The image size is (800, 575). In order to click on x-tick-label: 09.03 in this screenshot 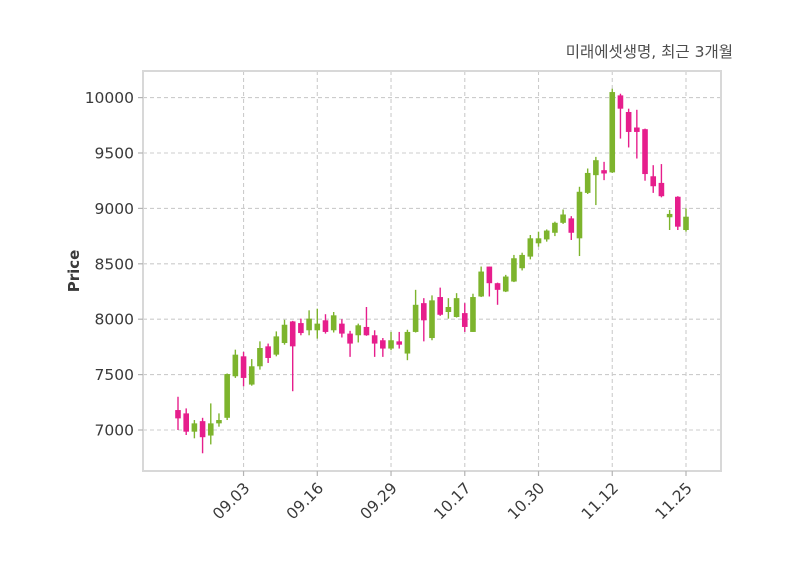, I will do `click(231, 501)`.